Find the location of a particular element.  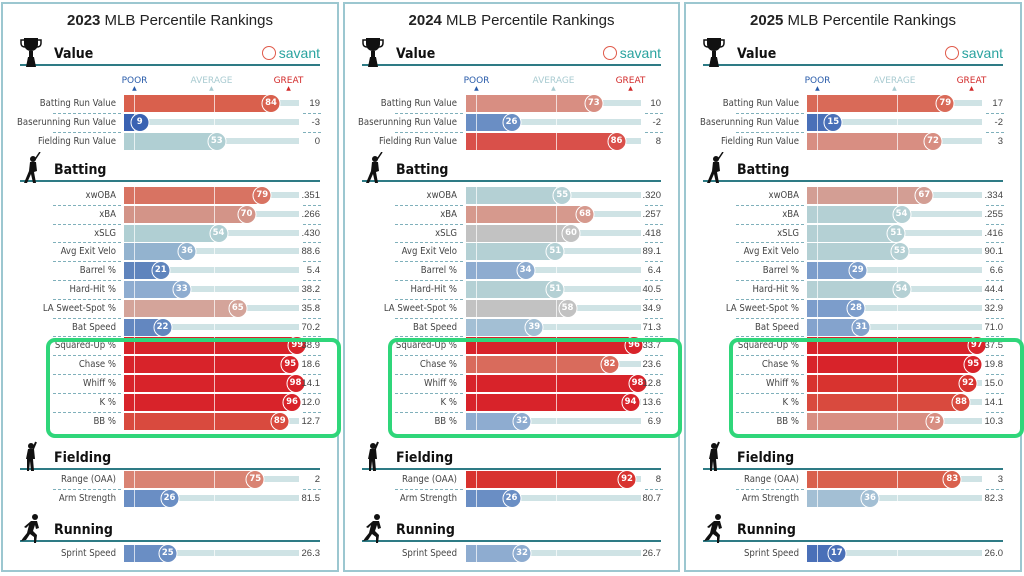

section-value: Value savant is located at coordinates (170, 52).